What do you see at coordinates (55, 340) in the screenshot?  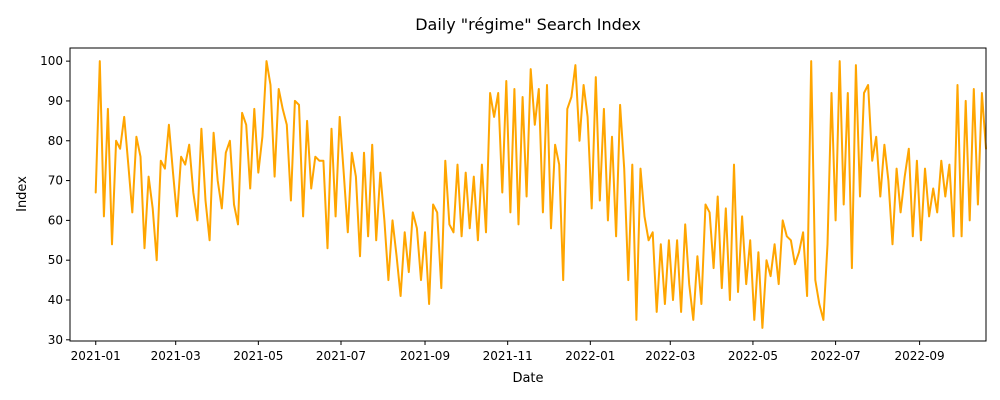 I see `y-tick-label: 30` at bounding box center [55, 340].